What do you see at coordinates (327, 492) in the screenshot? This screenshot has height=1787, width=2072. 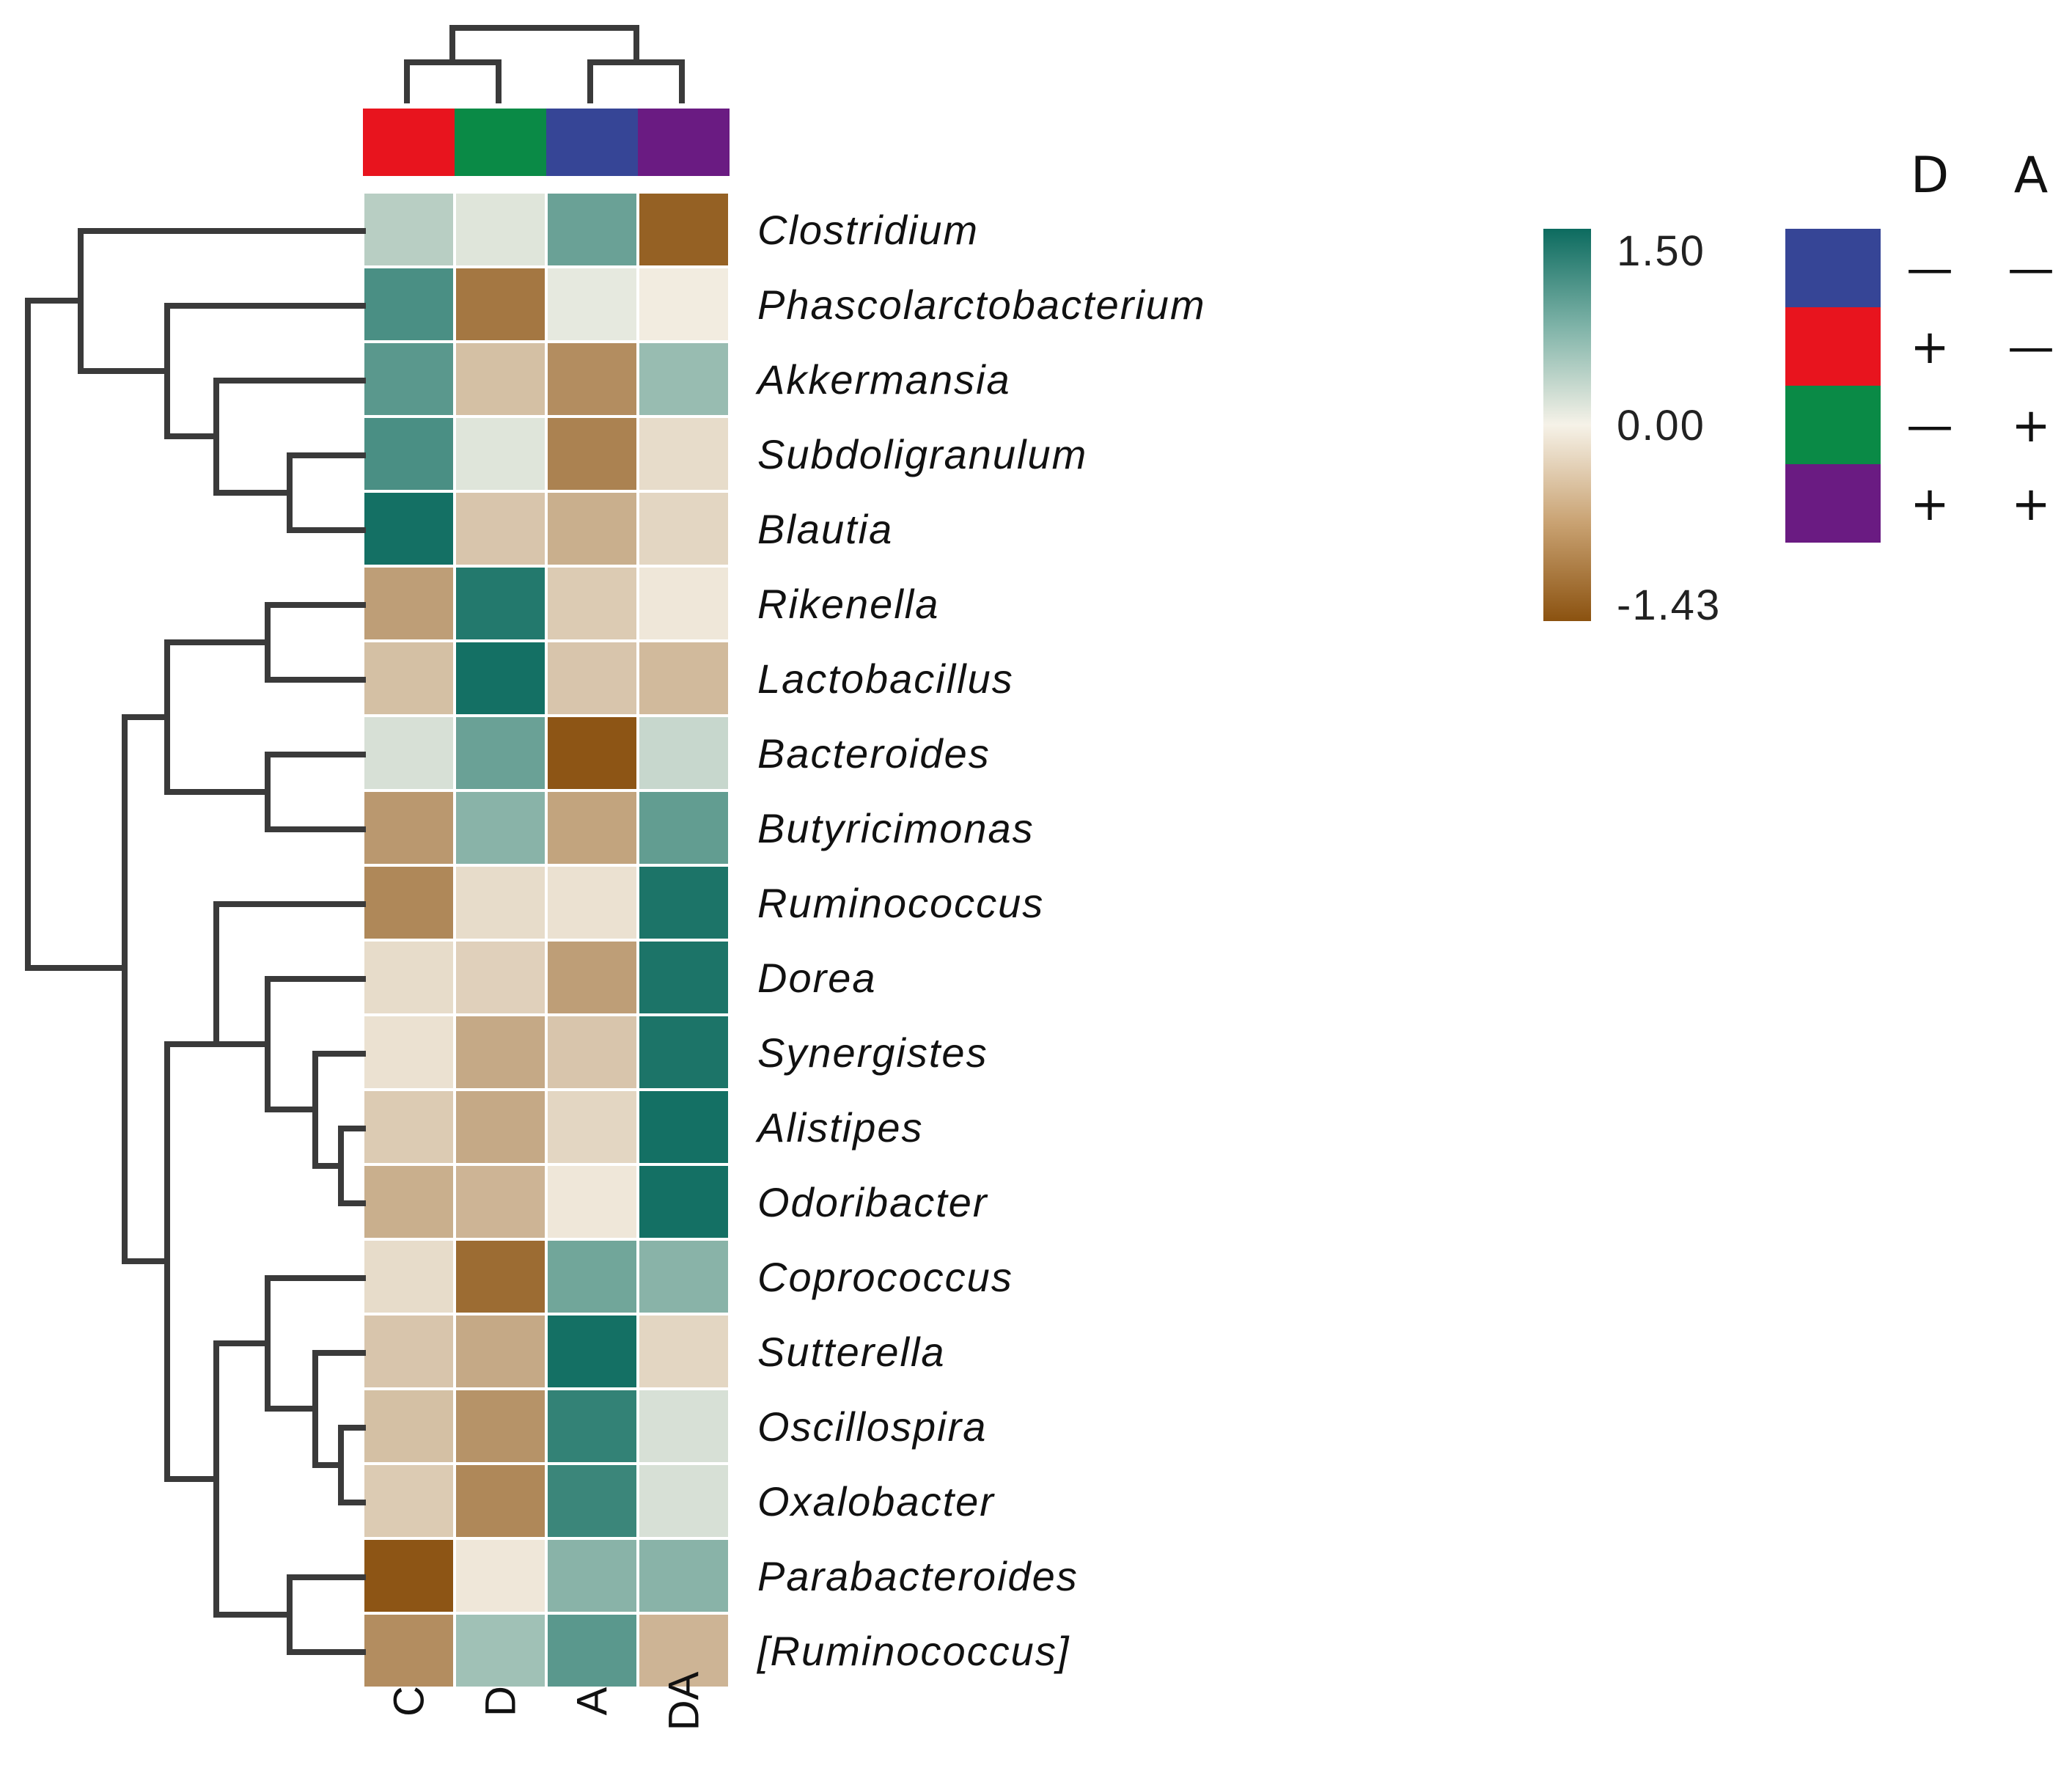 I see `row-dendro-subdoligranulum-blautia` at bounding box center [327, 492].